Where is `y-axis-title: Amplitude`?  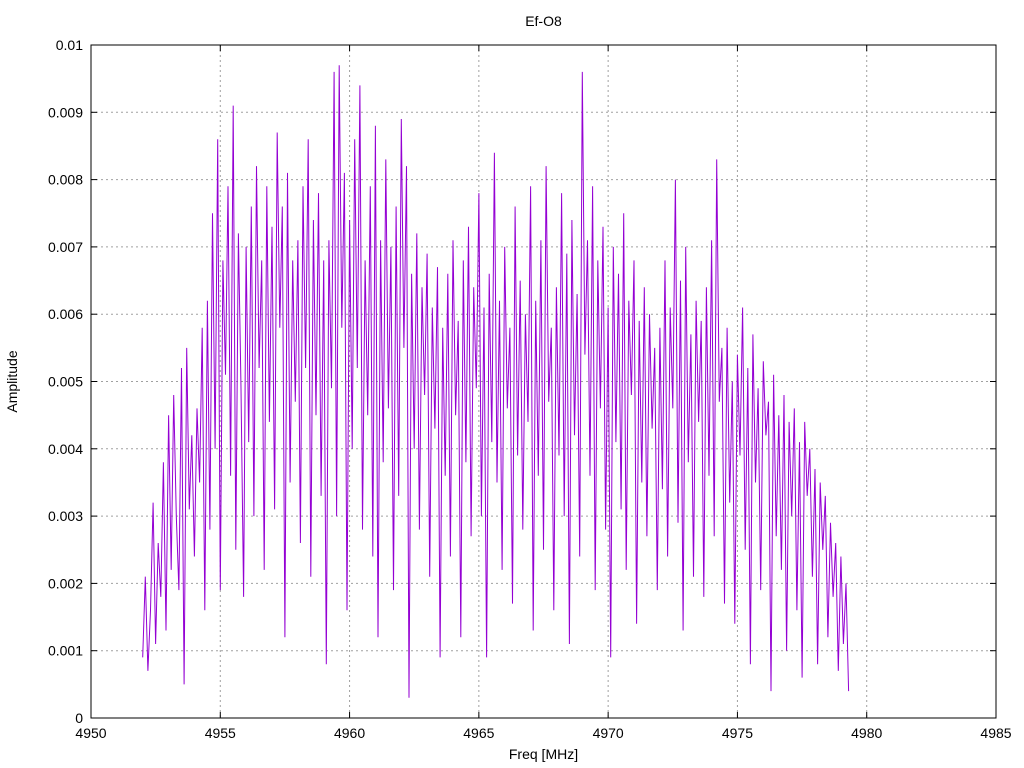 y-axis-title: Amplitude is located at coordinates (12, 381).